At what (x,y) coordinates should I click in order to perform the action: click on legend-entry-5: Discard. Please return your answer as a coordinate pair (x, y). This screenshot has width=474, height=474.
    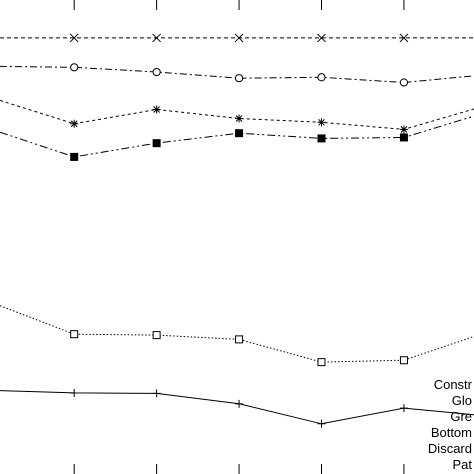
    Looking at the image, I should click on (450, 448).